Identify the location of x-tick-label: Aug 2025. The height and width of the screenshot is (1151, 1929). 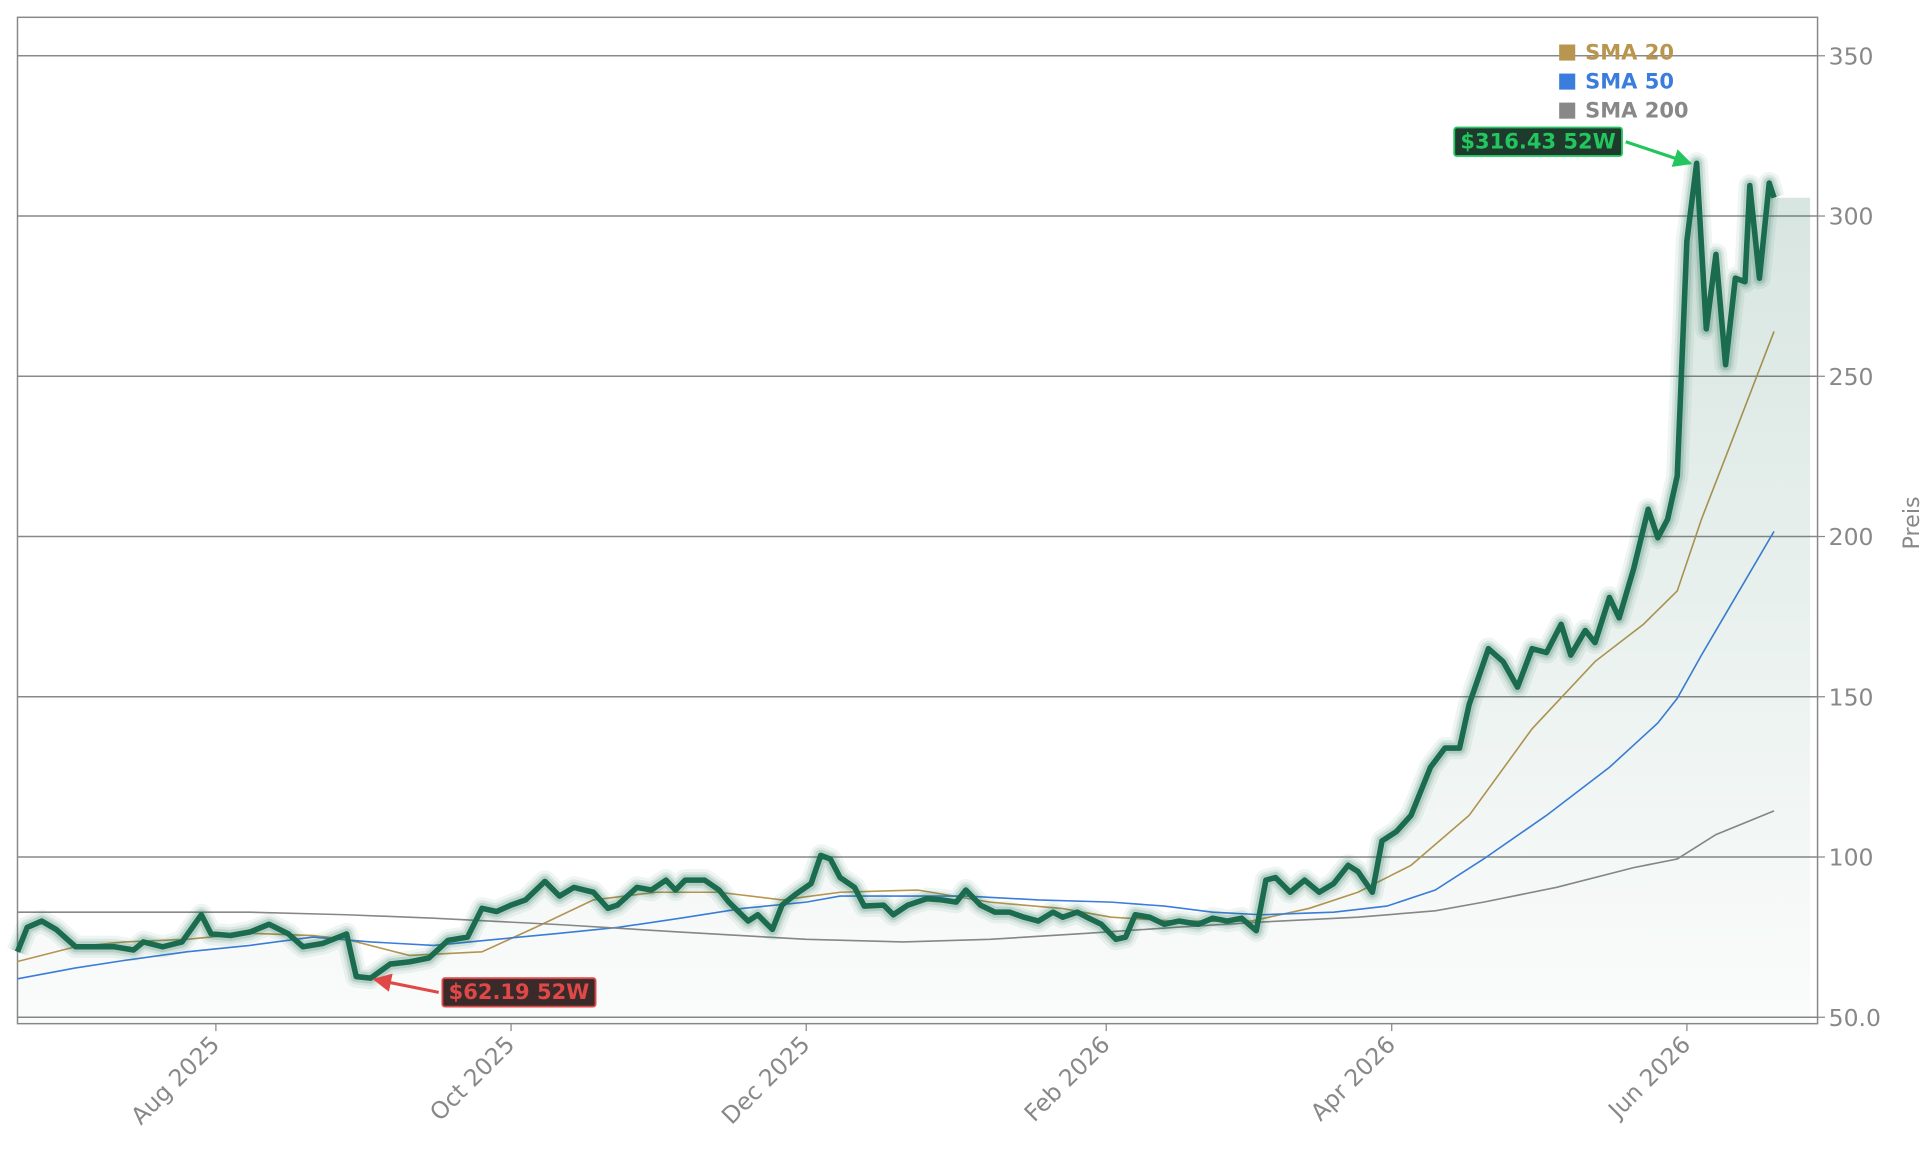
(175, 1080).